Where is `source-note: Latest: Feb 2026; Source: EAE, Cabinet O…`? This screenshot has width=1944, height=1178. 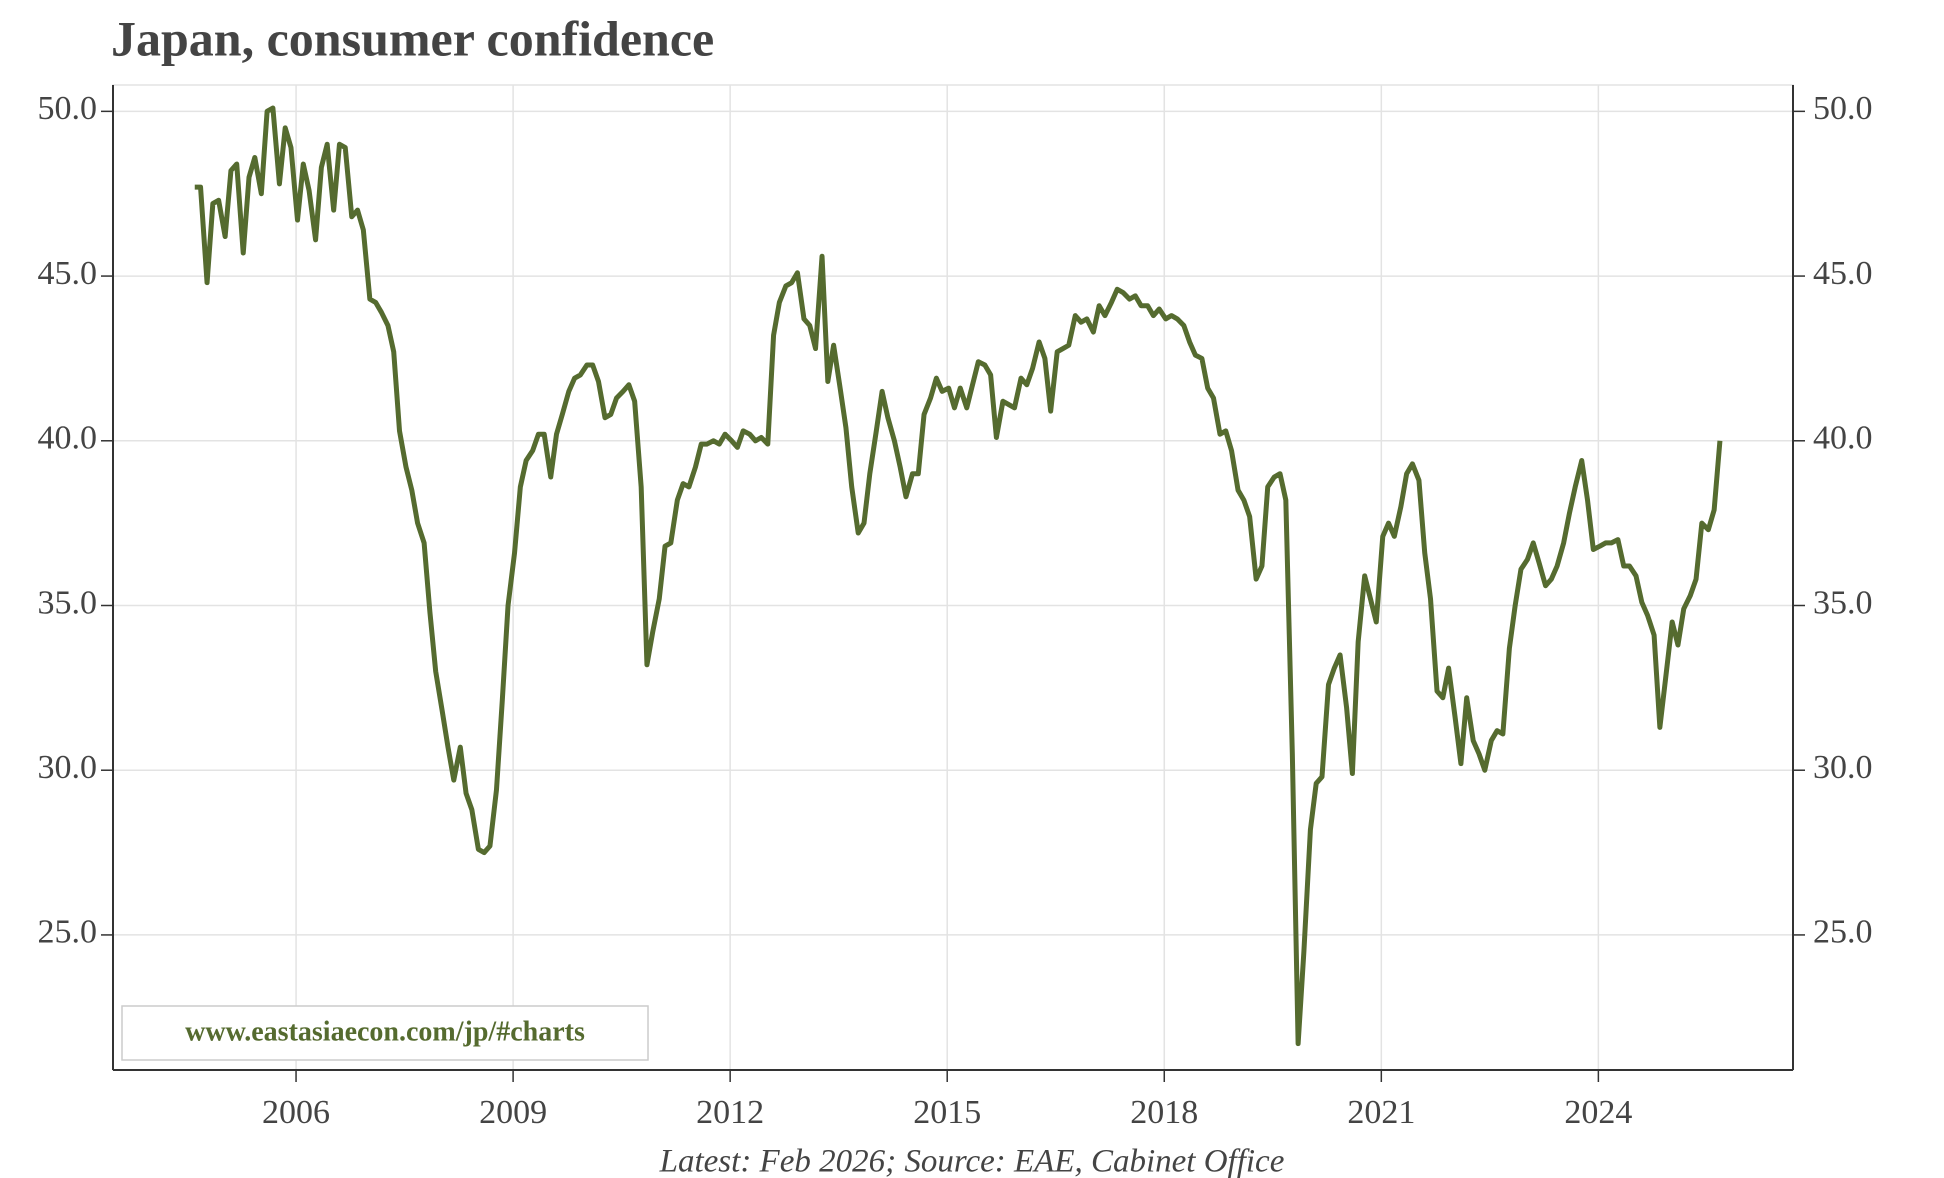 source-note: Latest: Feb 2026; Source: EAE, Cabinet O… is located at coordinates (972, 1161).